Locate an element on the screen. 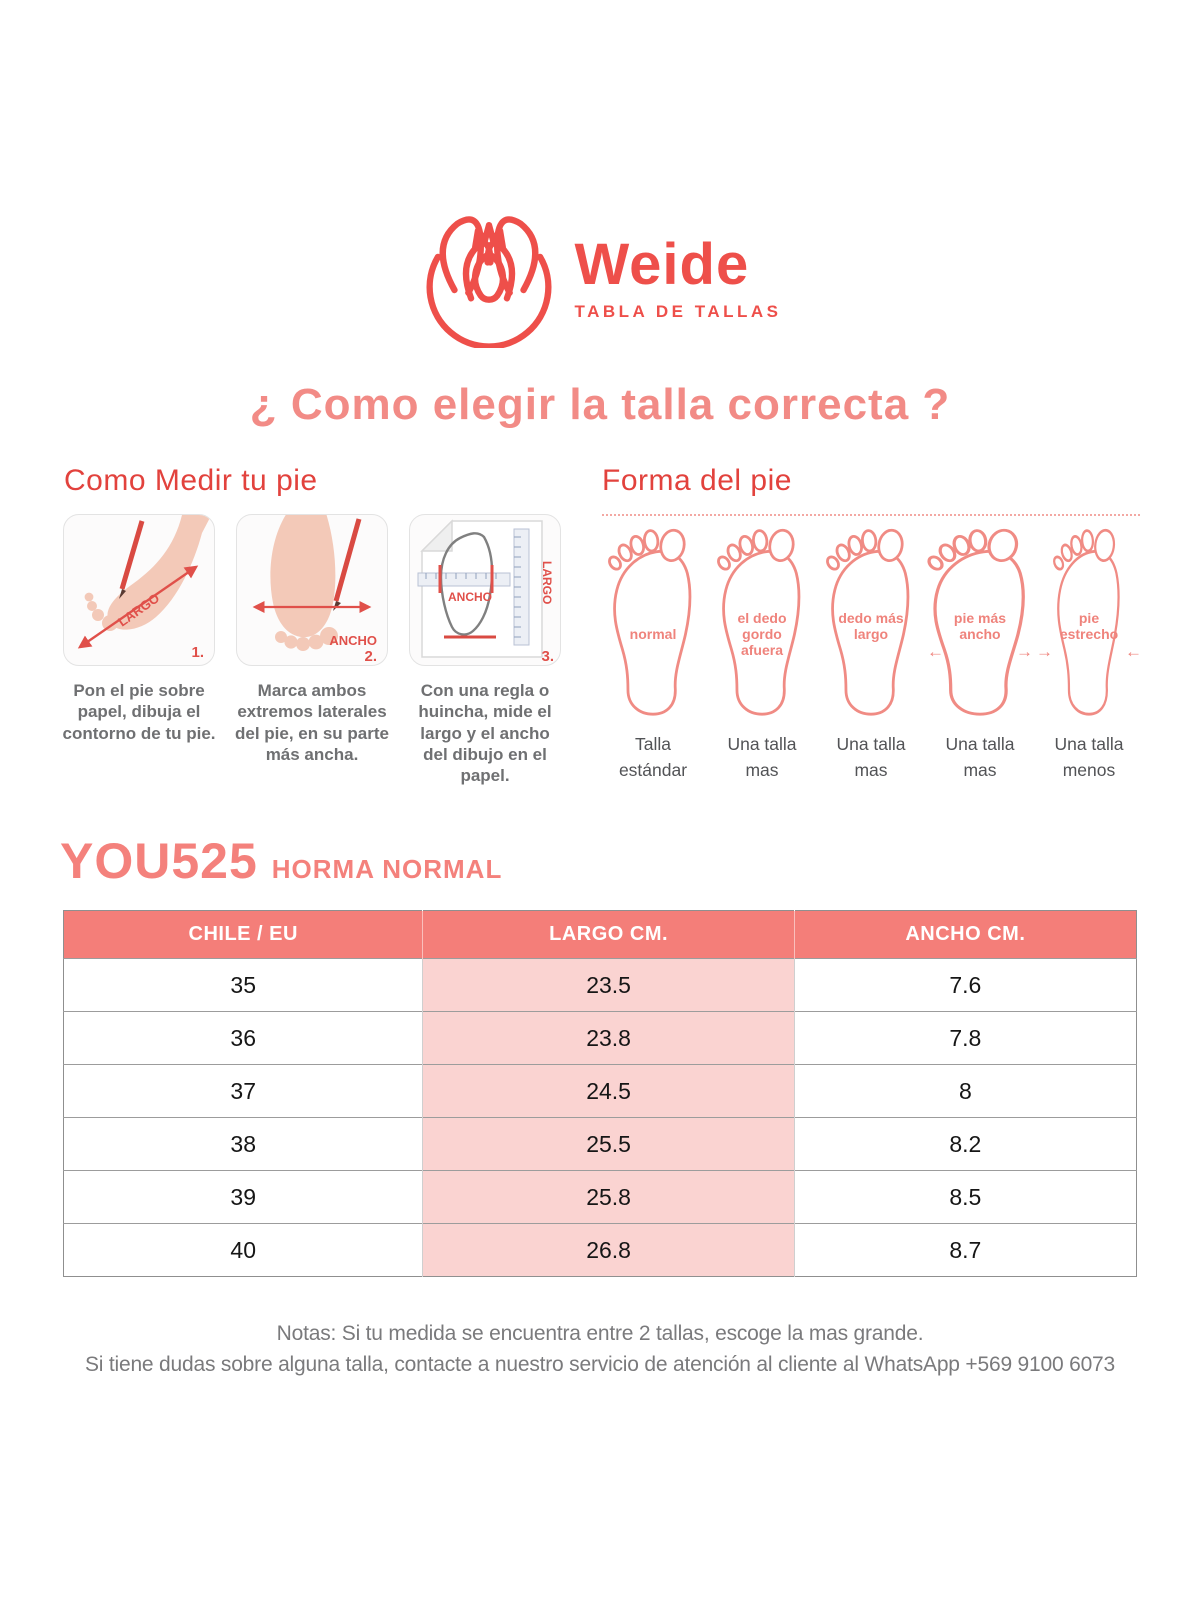 The width and height of the screenshot is (1200, 1600). shape-heading: Forma del pie is located at coordinates (697, 480).